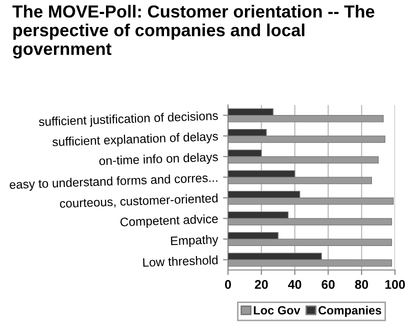 The image size is (408, 325). Describe the element at coordinates (139, 201) in the screenshot. I see `y-tick-label: courteous, customer-oriented` at that location.